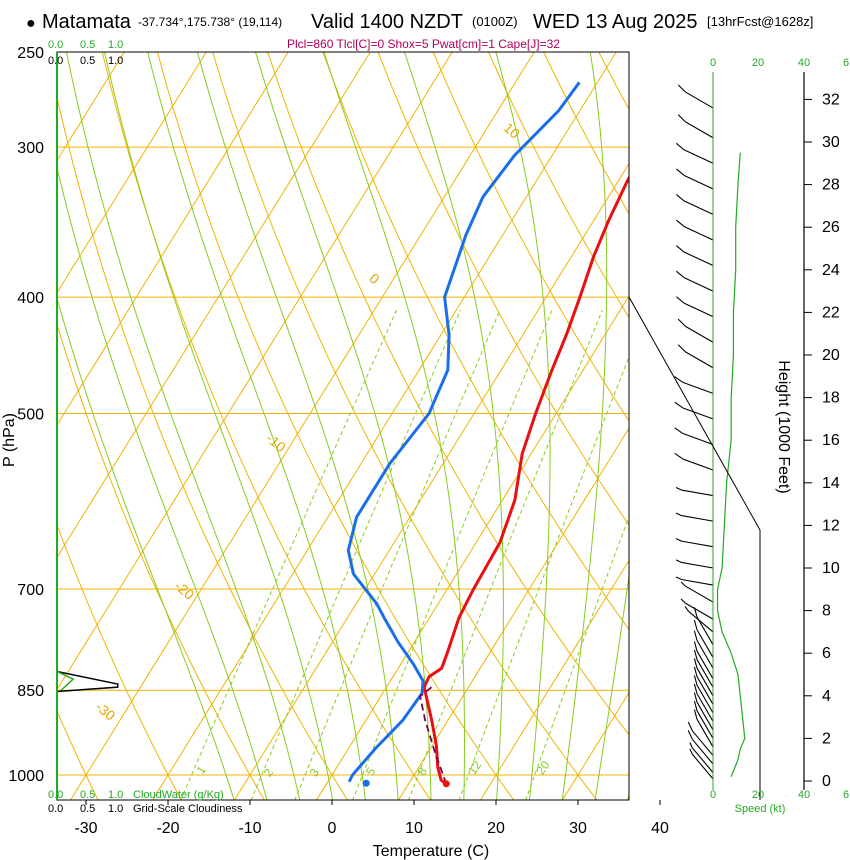  I want to click on cloudiness-profile, so click(88, 681).